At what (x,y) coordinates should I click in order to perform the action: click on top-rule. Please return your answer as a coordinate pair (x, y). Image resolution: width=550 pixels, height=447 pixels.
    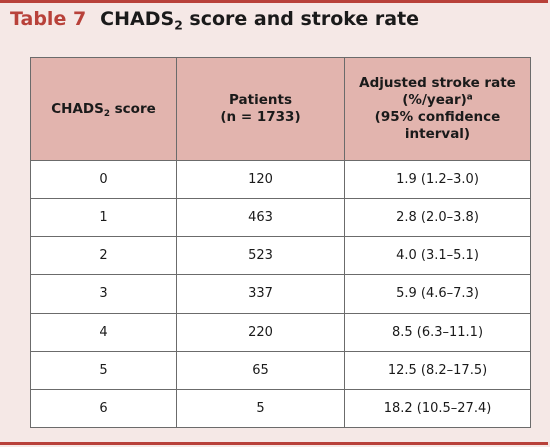
    Looking at the image, I should click on (274, 1).